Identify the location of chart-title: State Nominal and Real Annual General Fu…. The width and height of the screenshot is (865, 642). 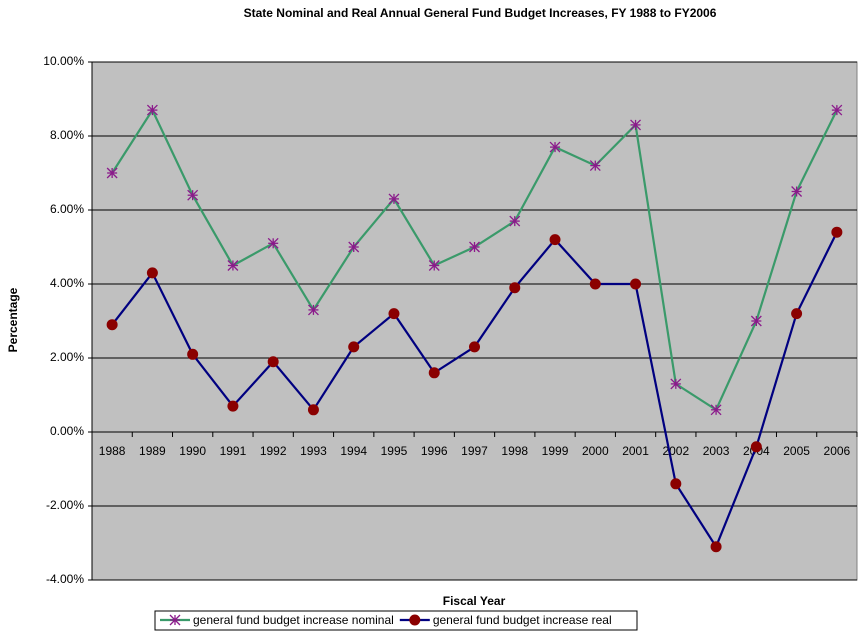
(480, 13).